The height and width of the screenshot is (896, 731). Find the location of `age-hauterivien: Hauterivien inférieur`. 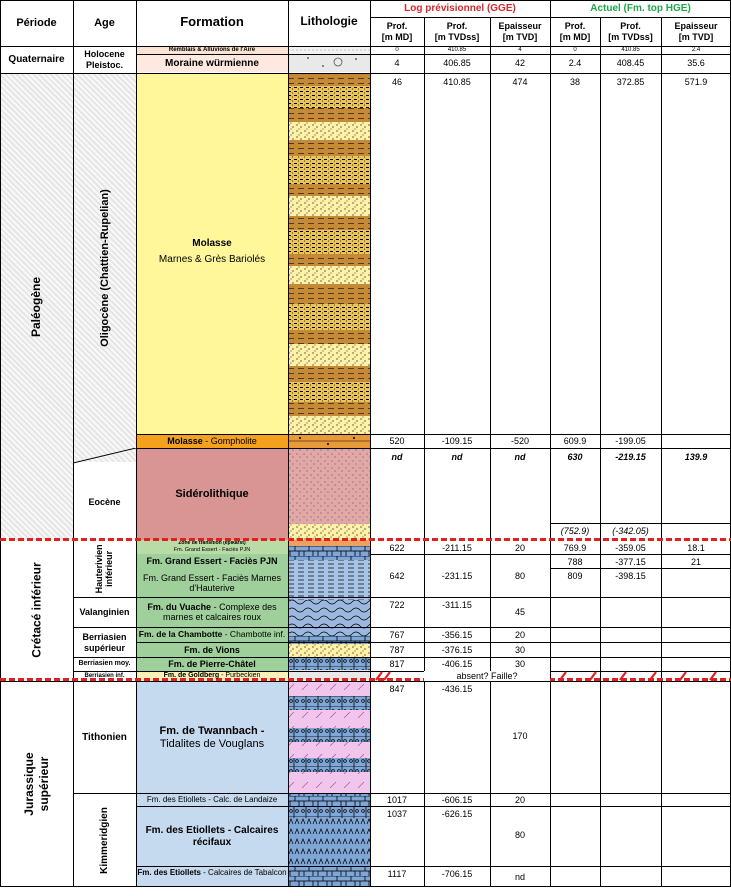

age-hauterivien: Hauterivien inférieur is located at coordinates (104, 569).